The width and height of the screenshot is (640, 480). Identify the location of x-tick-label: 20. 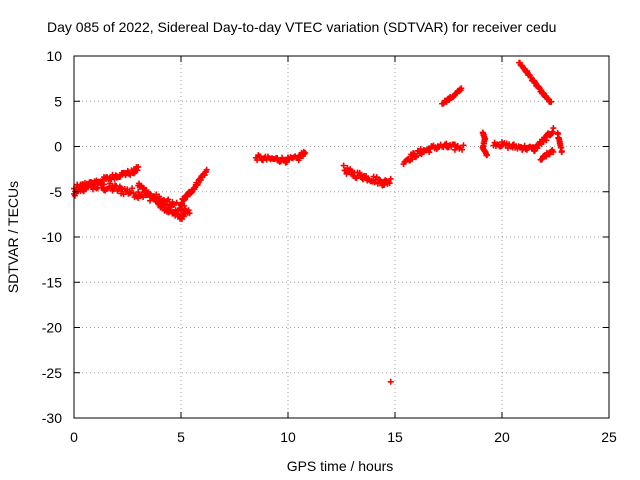
(502, 437).